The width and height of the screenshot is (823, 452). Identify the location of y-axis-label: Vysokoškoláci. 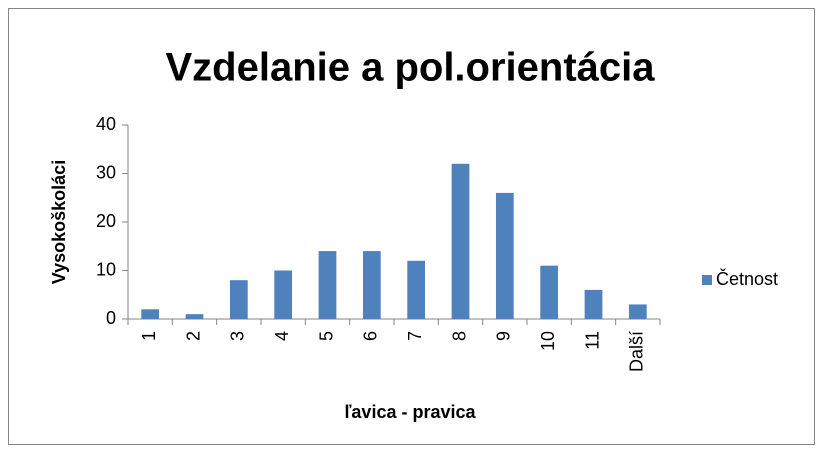
(59, 222).